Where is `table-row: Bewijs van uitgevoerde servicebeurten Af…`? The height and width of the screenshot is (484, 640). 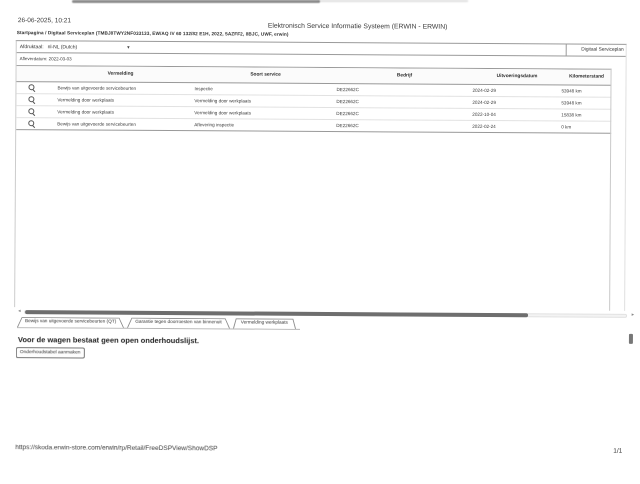
table-row: Bewijs van uitgevoerde servicebeurten Af… is located at coordinates (313, 126).